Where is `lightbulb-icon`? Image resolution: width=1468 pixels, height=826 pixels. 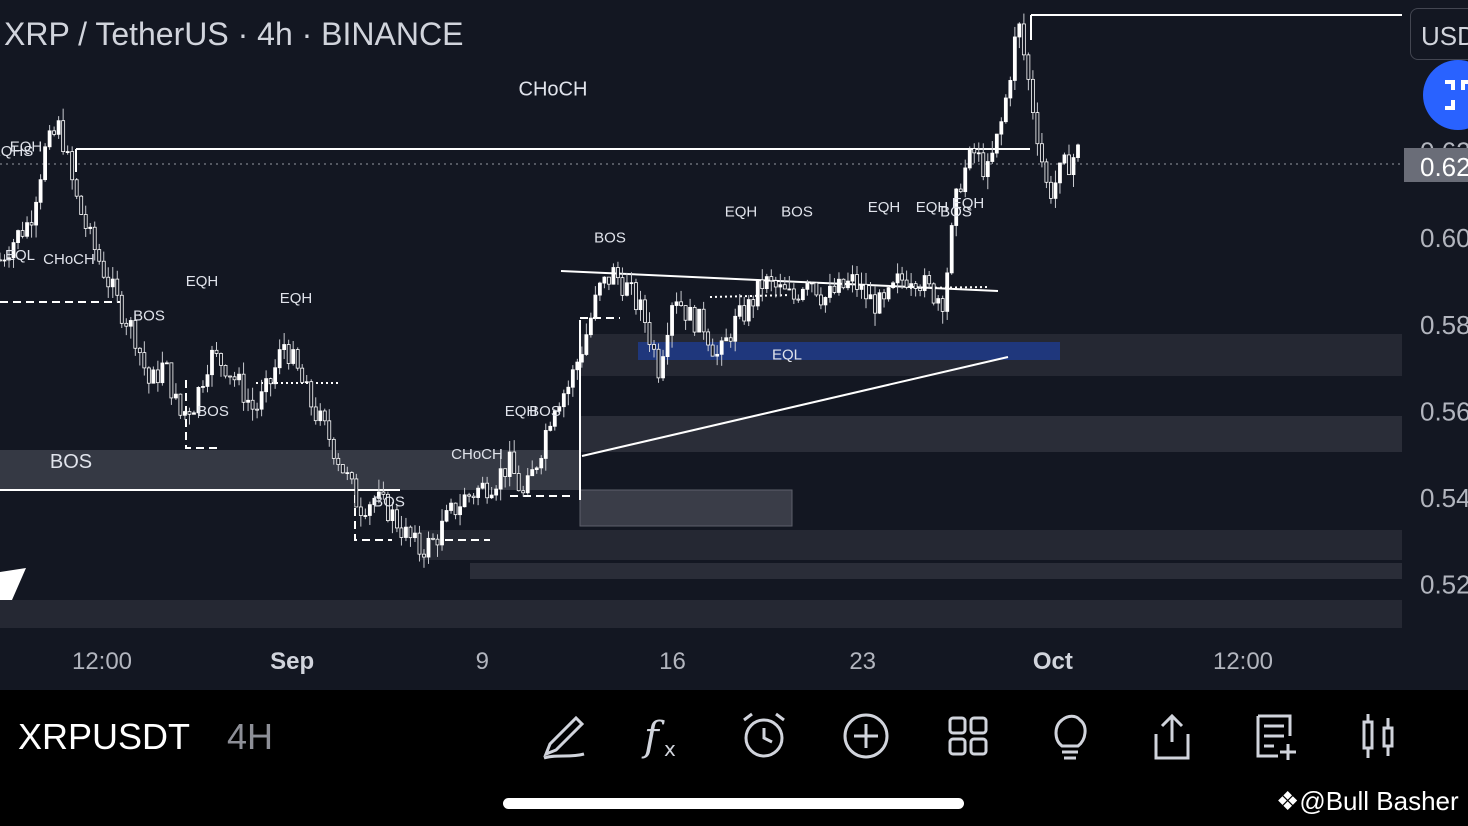
lightbulb-icon is located at coordinates (1070, 736).